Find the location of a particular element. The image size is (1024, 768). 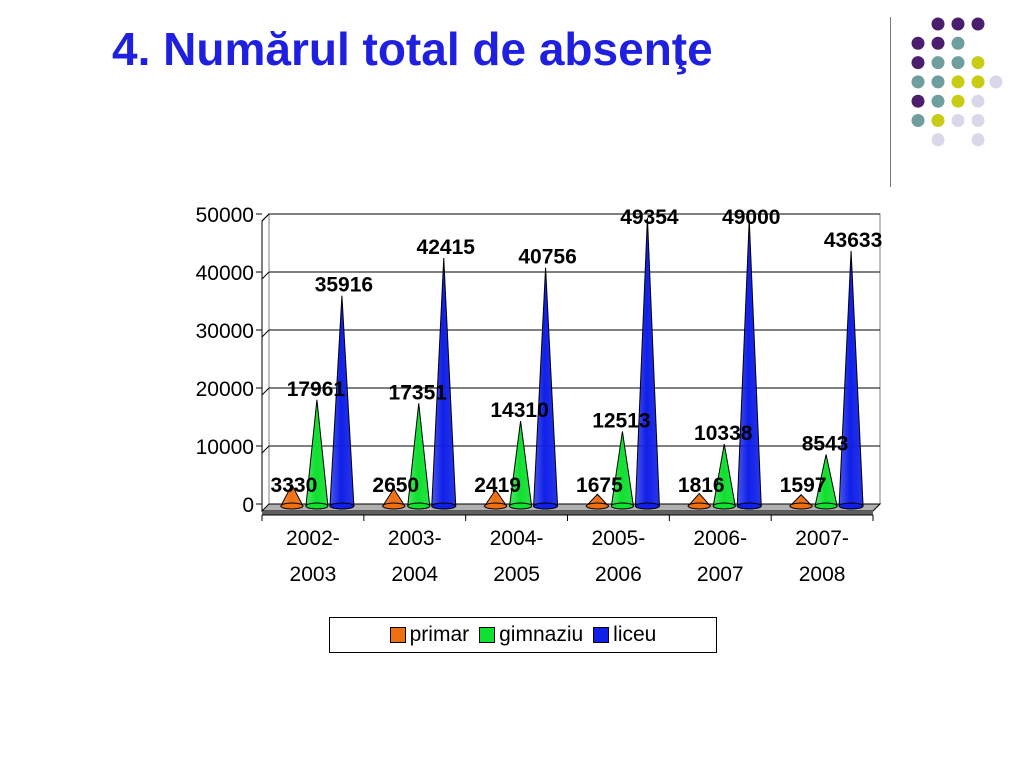

y-tick-label: 40000 is located at coordinates (225, 273).